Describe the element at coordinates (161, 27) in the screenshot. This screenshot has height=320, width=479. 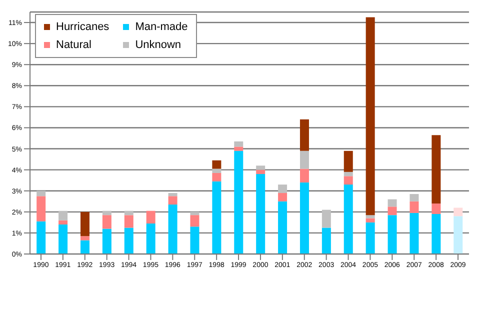
I see `legend-label: Man-made` at that location.